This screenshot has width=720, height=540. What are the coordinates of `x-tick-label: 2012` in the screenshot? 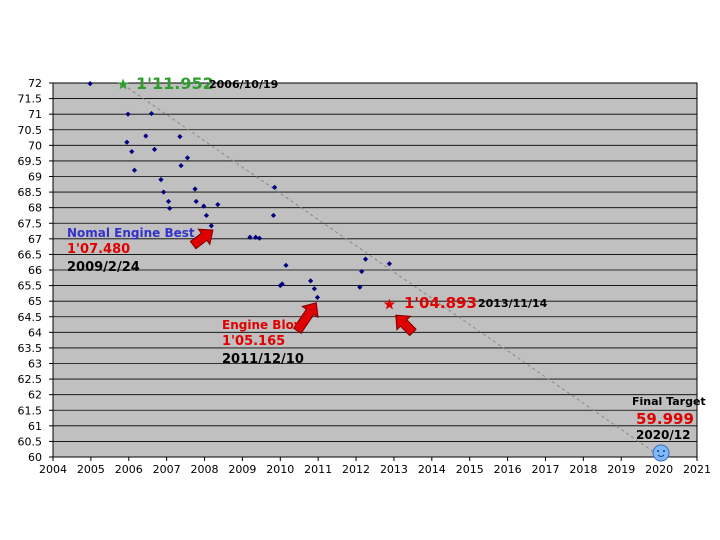 It's located at (356, 469).